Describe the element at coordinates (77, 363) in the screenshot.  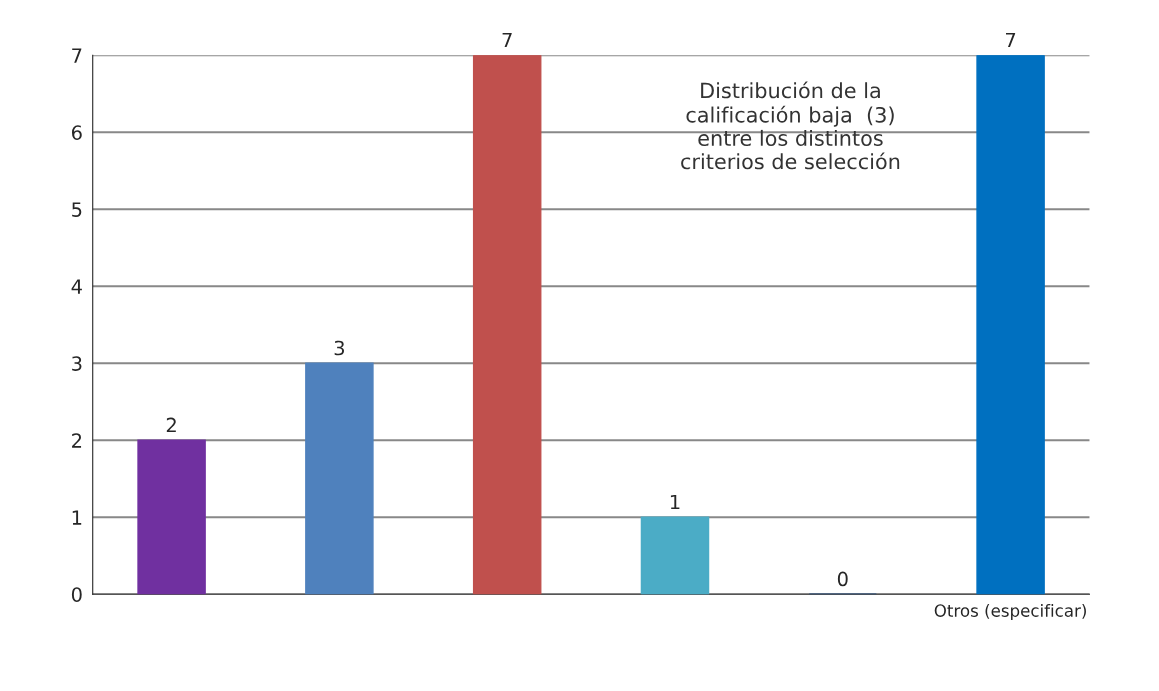
I see `y-tick-label: 3` at that location.